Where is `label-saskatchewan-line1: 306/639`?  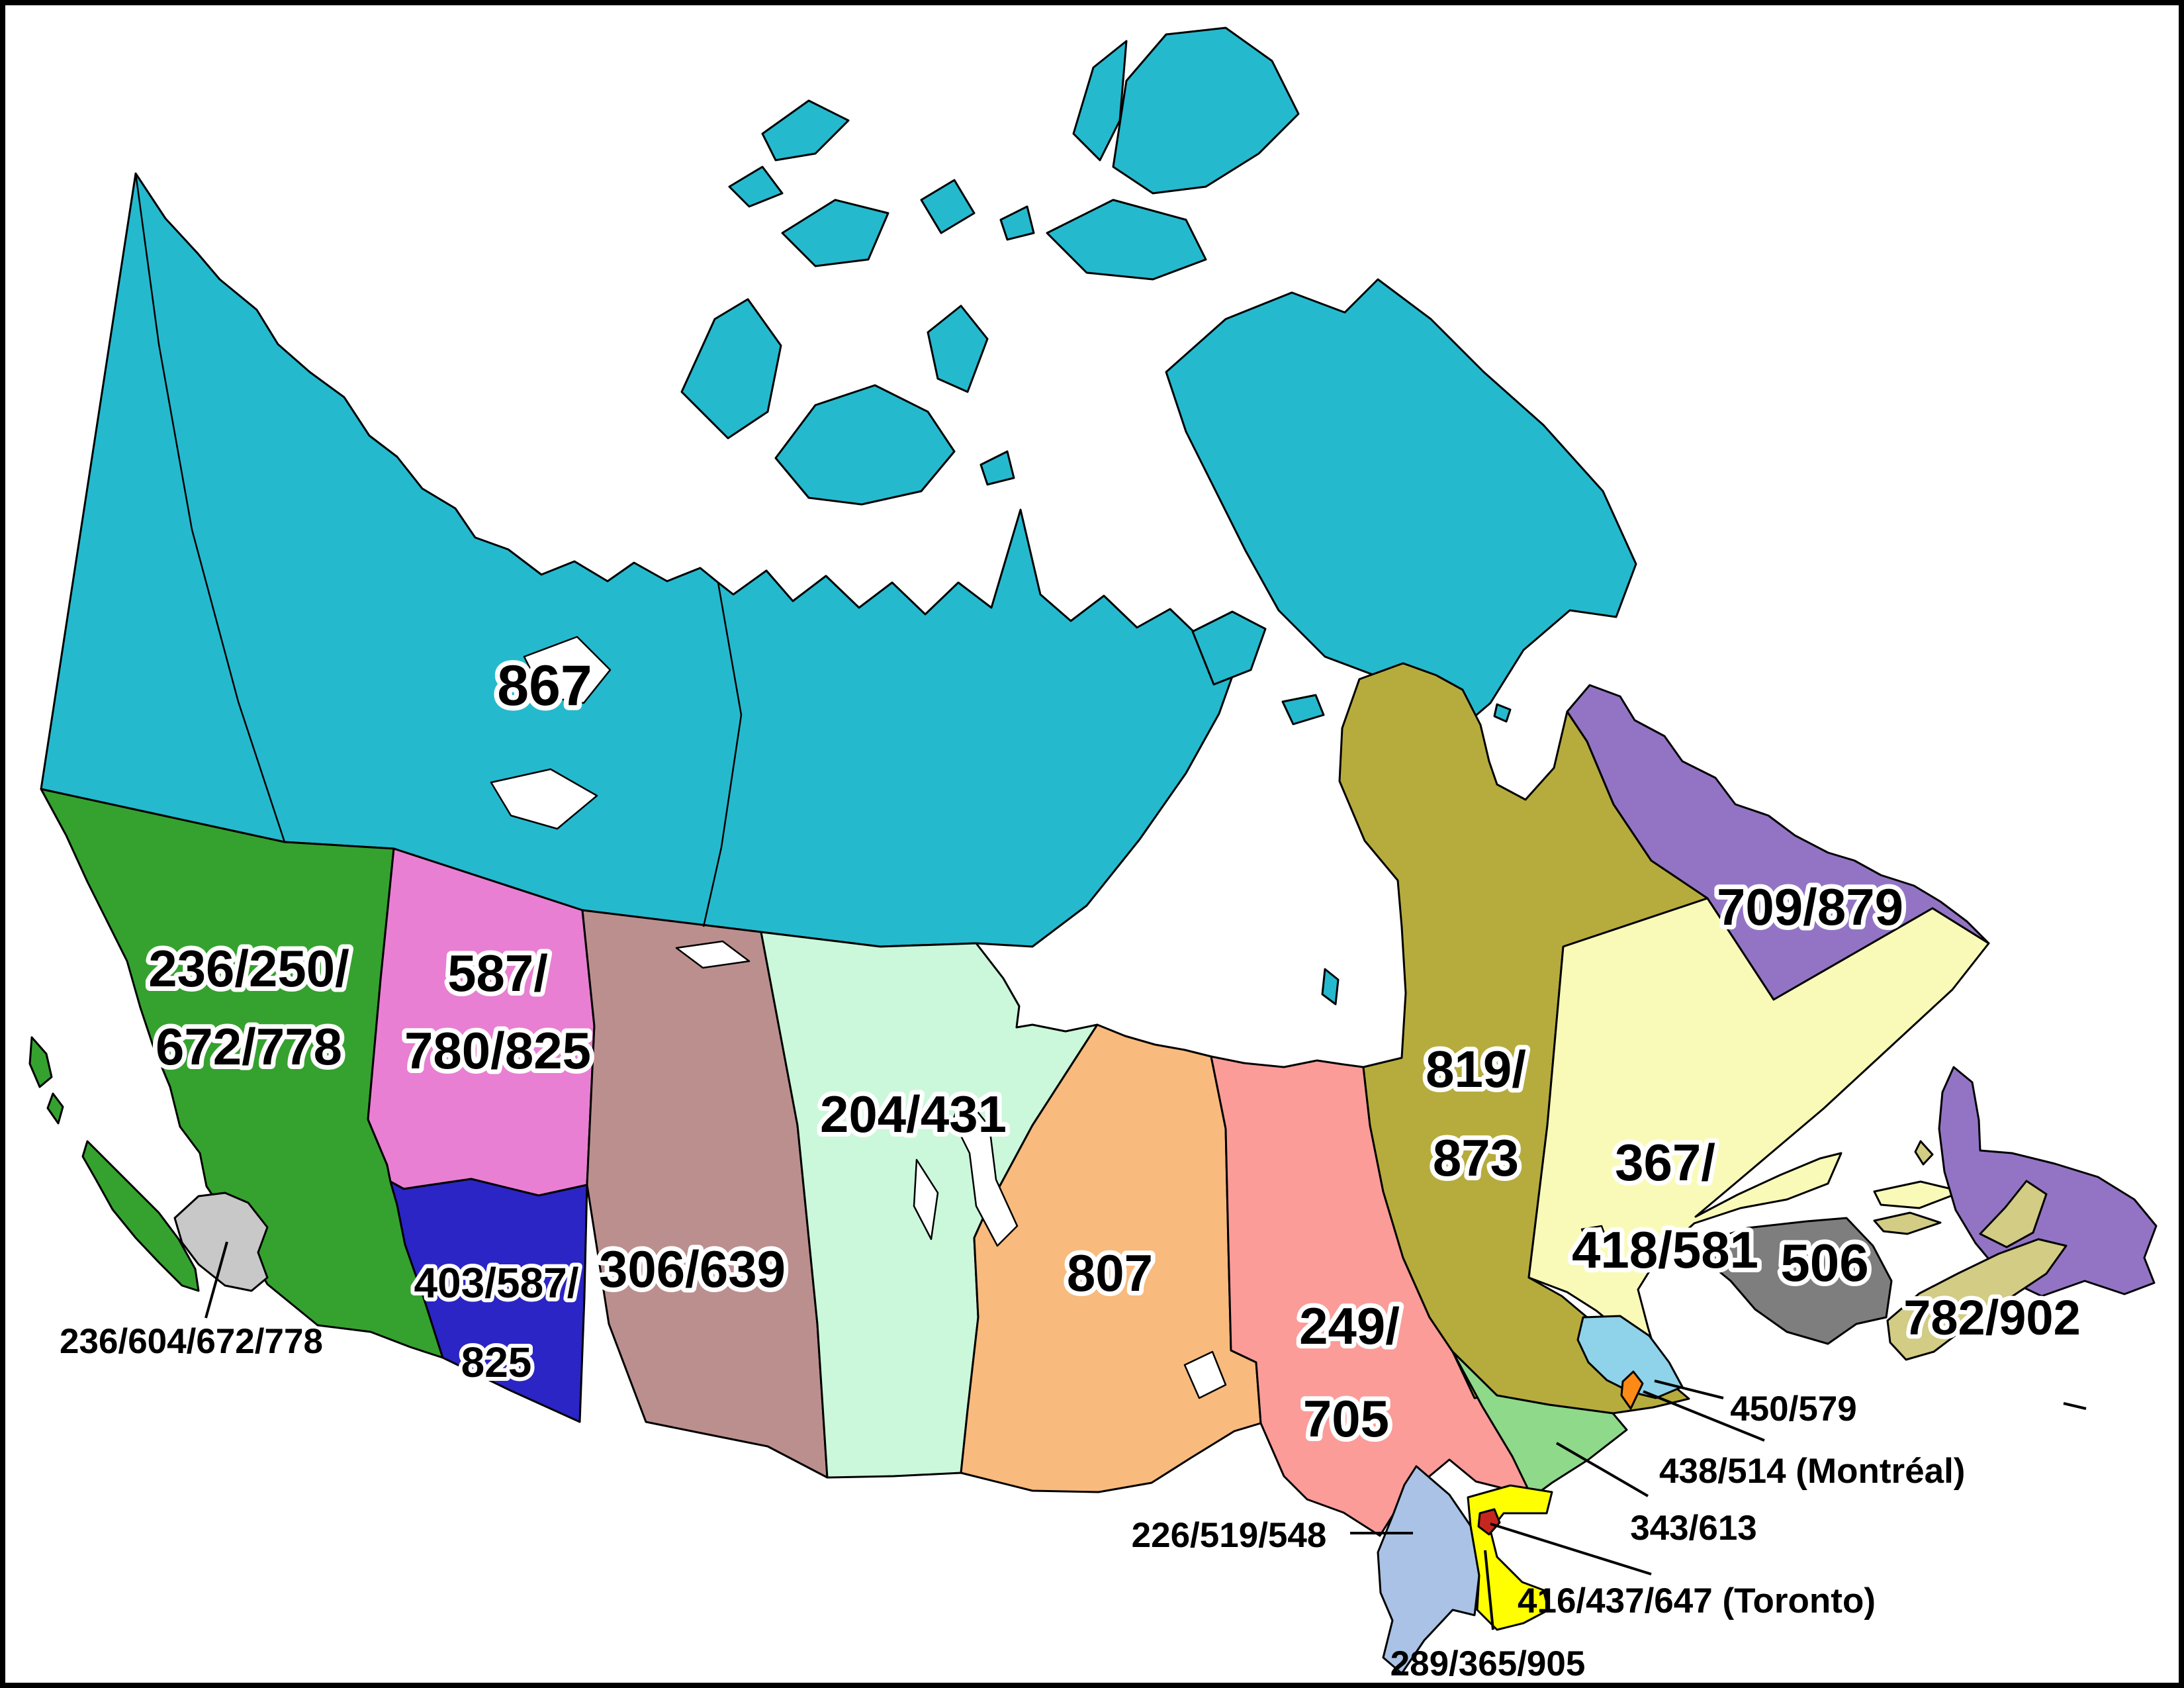 label-saskatchewan-line1: 306/639 is located at coordinates (692, 1269).